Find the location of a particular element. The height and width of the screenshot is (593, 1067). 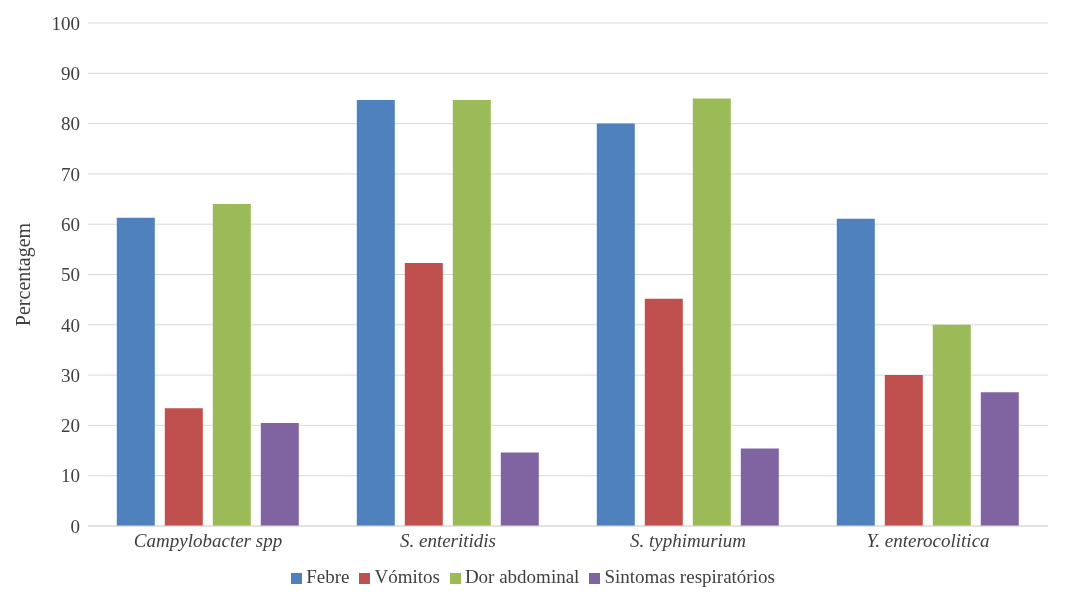

y-tick-label: 100 is located at coordinates (65, 23).